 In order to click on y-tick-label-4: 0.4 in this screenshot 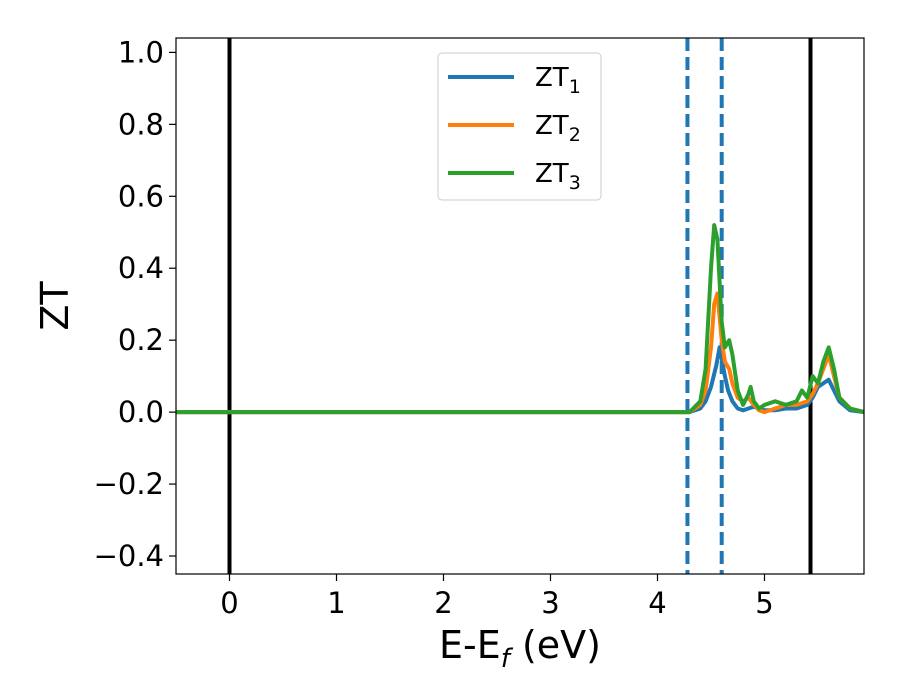, I will do `click(141, 268)`.